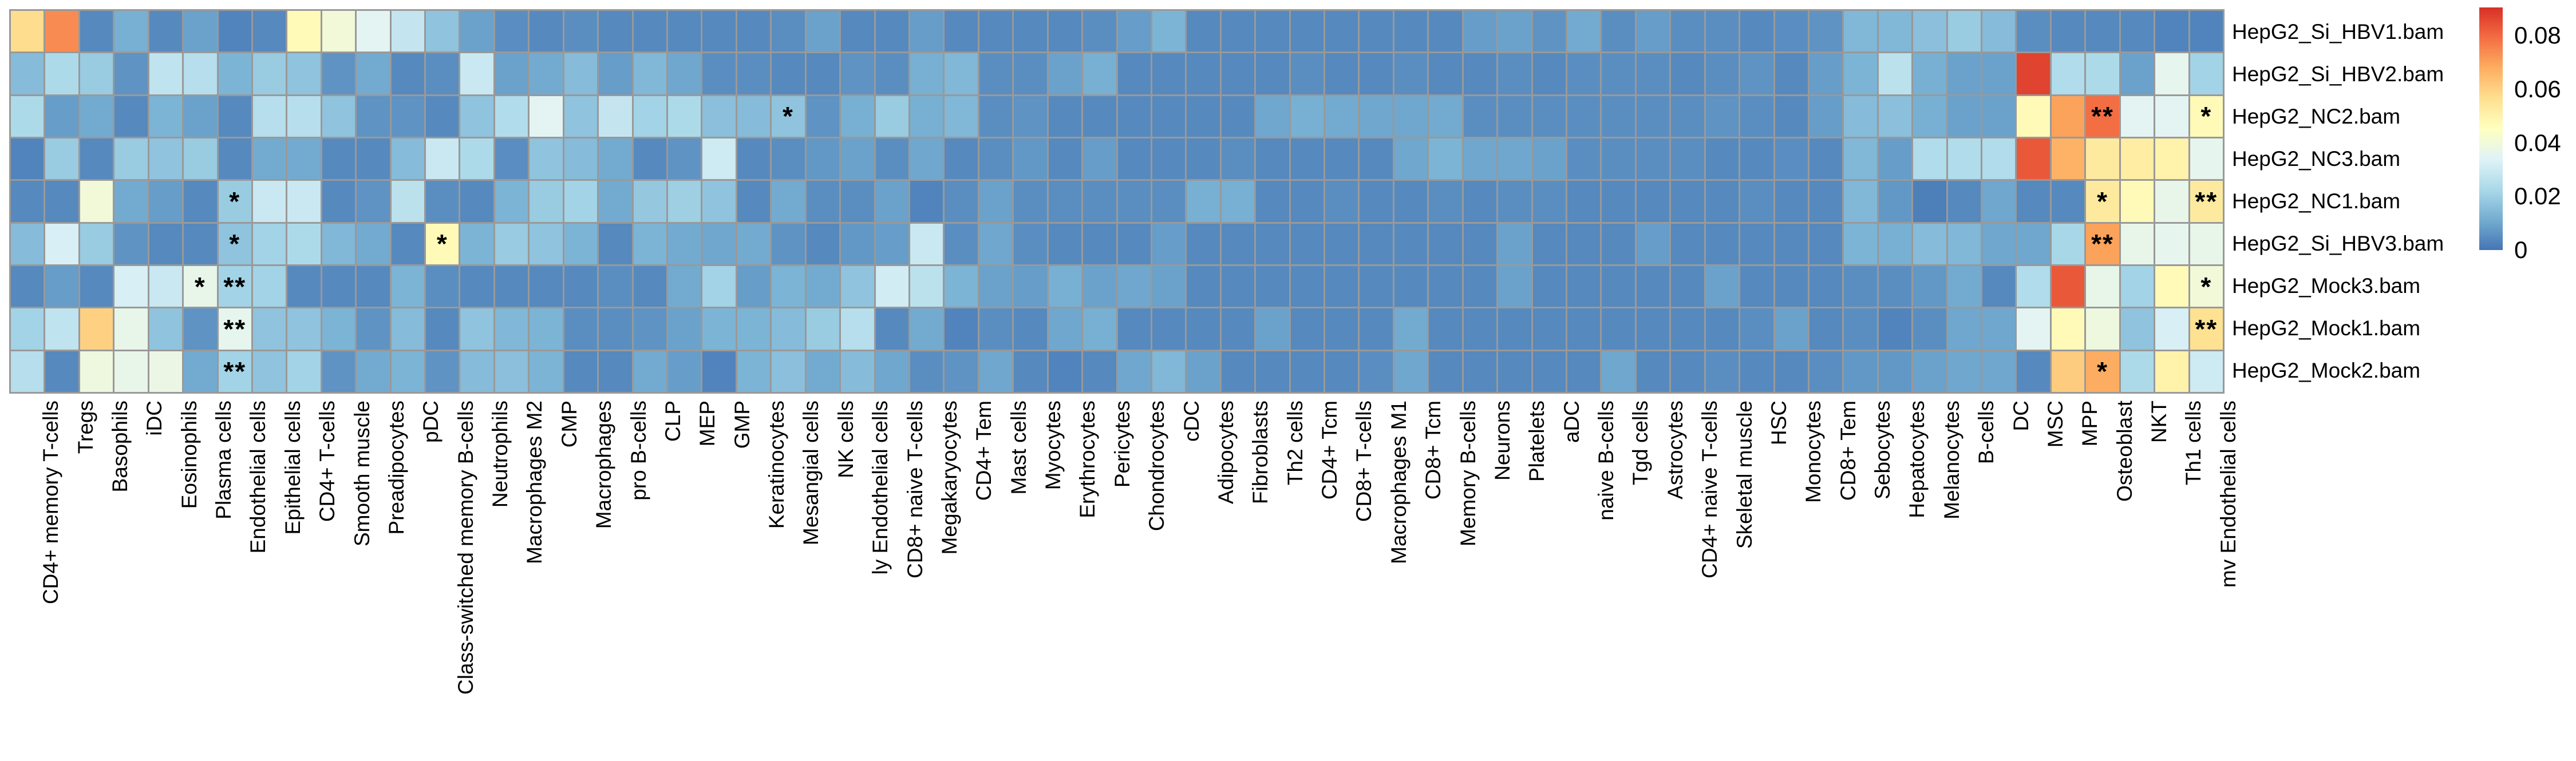 This screenshot has width=2576, height=761. I want to click on column-label: Macrophages M1, so click(1398, 482).